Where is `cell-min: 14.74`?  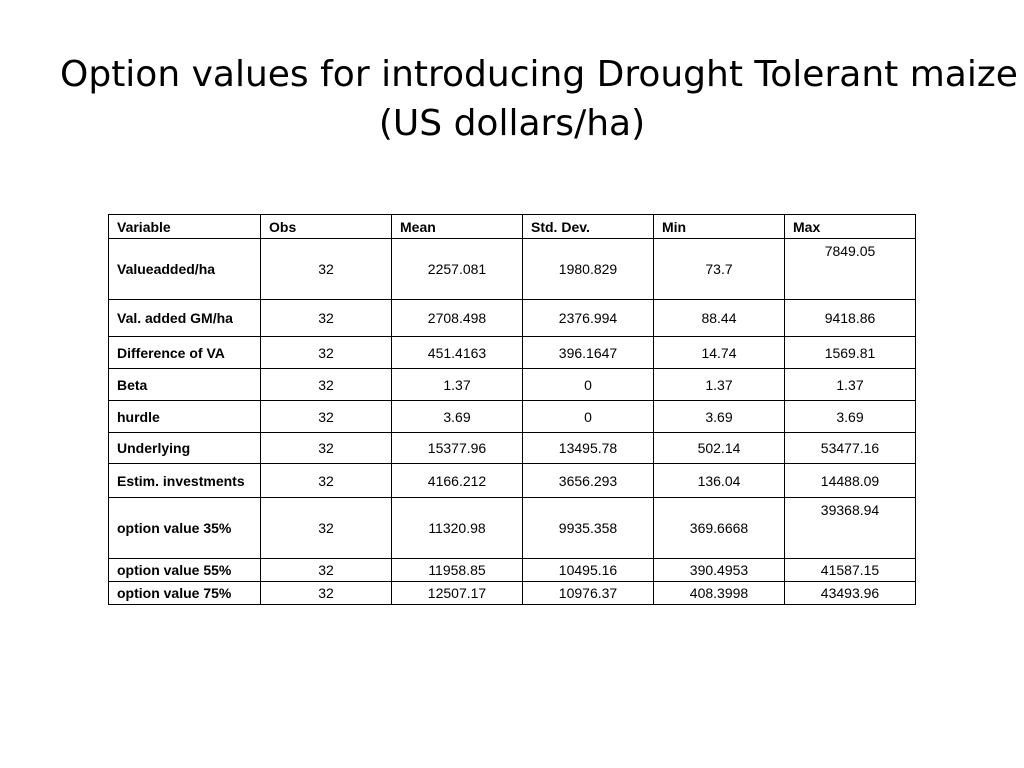 cell-min: 14.74 is located at coordinates (719, 352).